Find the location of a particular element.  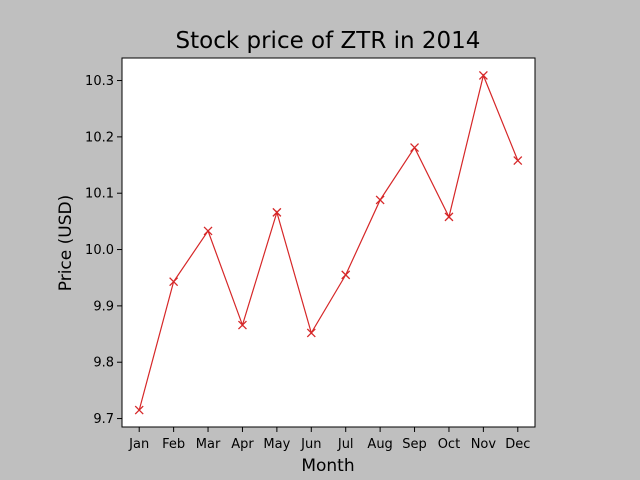

x-tick-label: Jul is located at coordinates (345, 444).